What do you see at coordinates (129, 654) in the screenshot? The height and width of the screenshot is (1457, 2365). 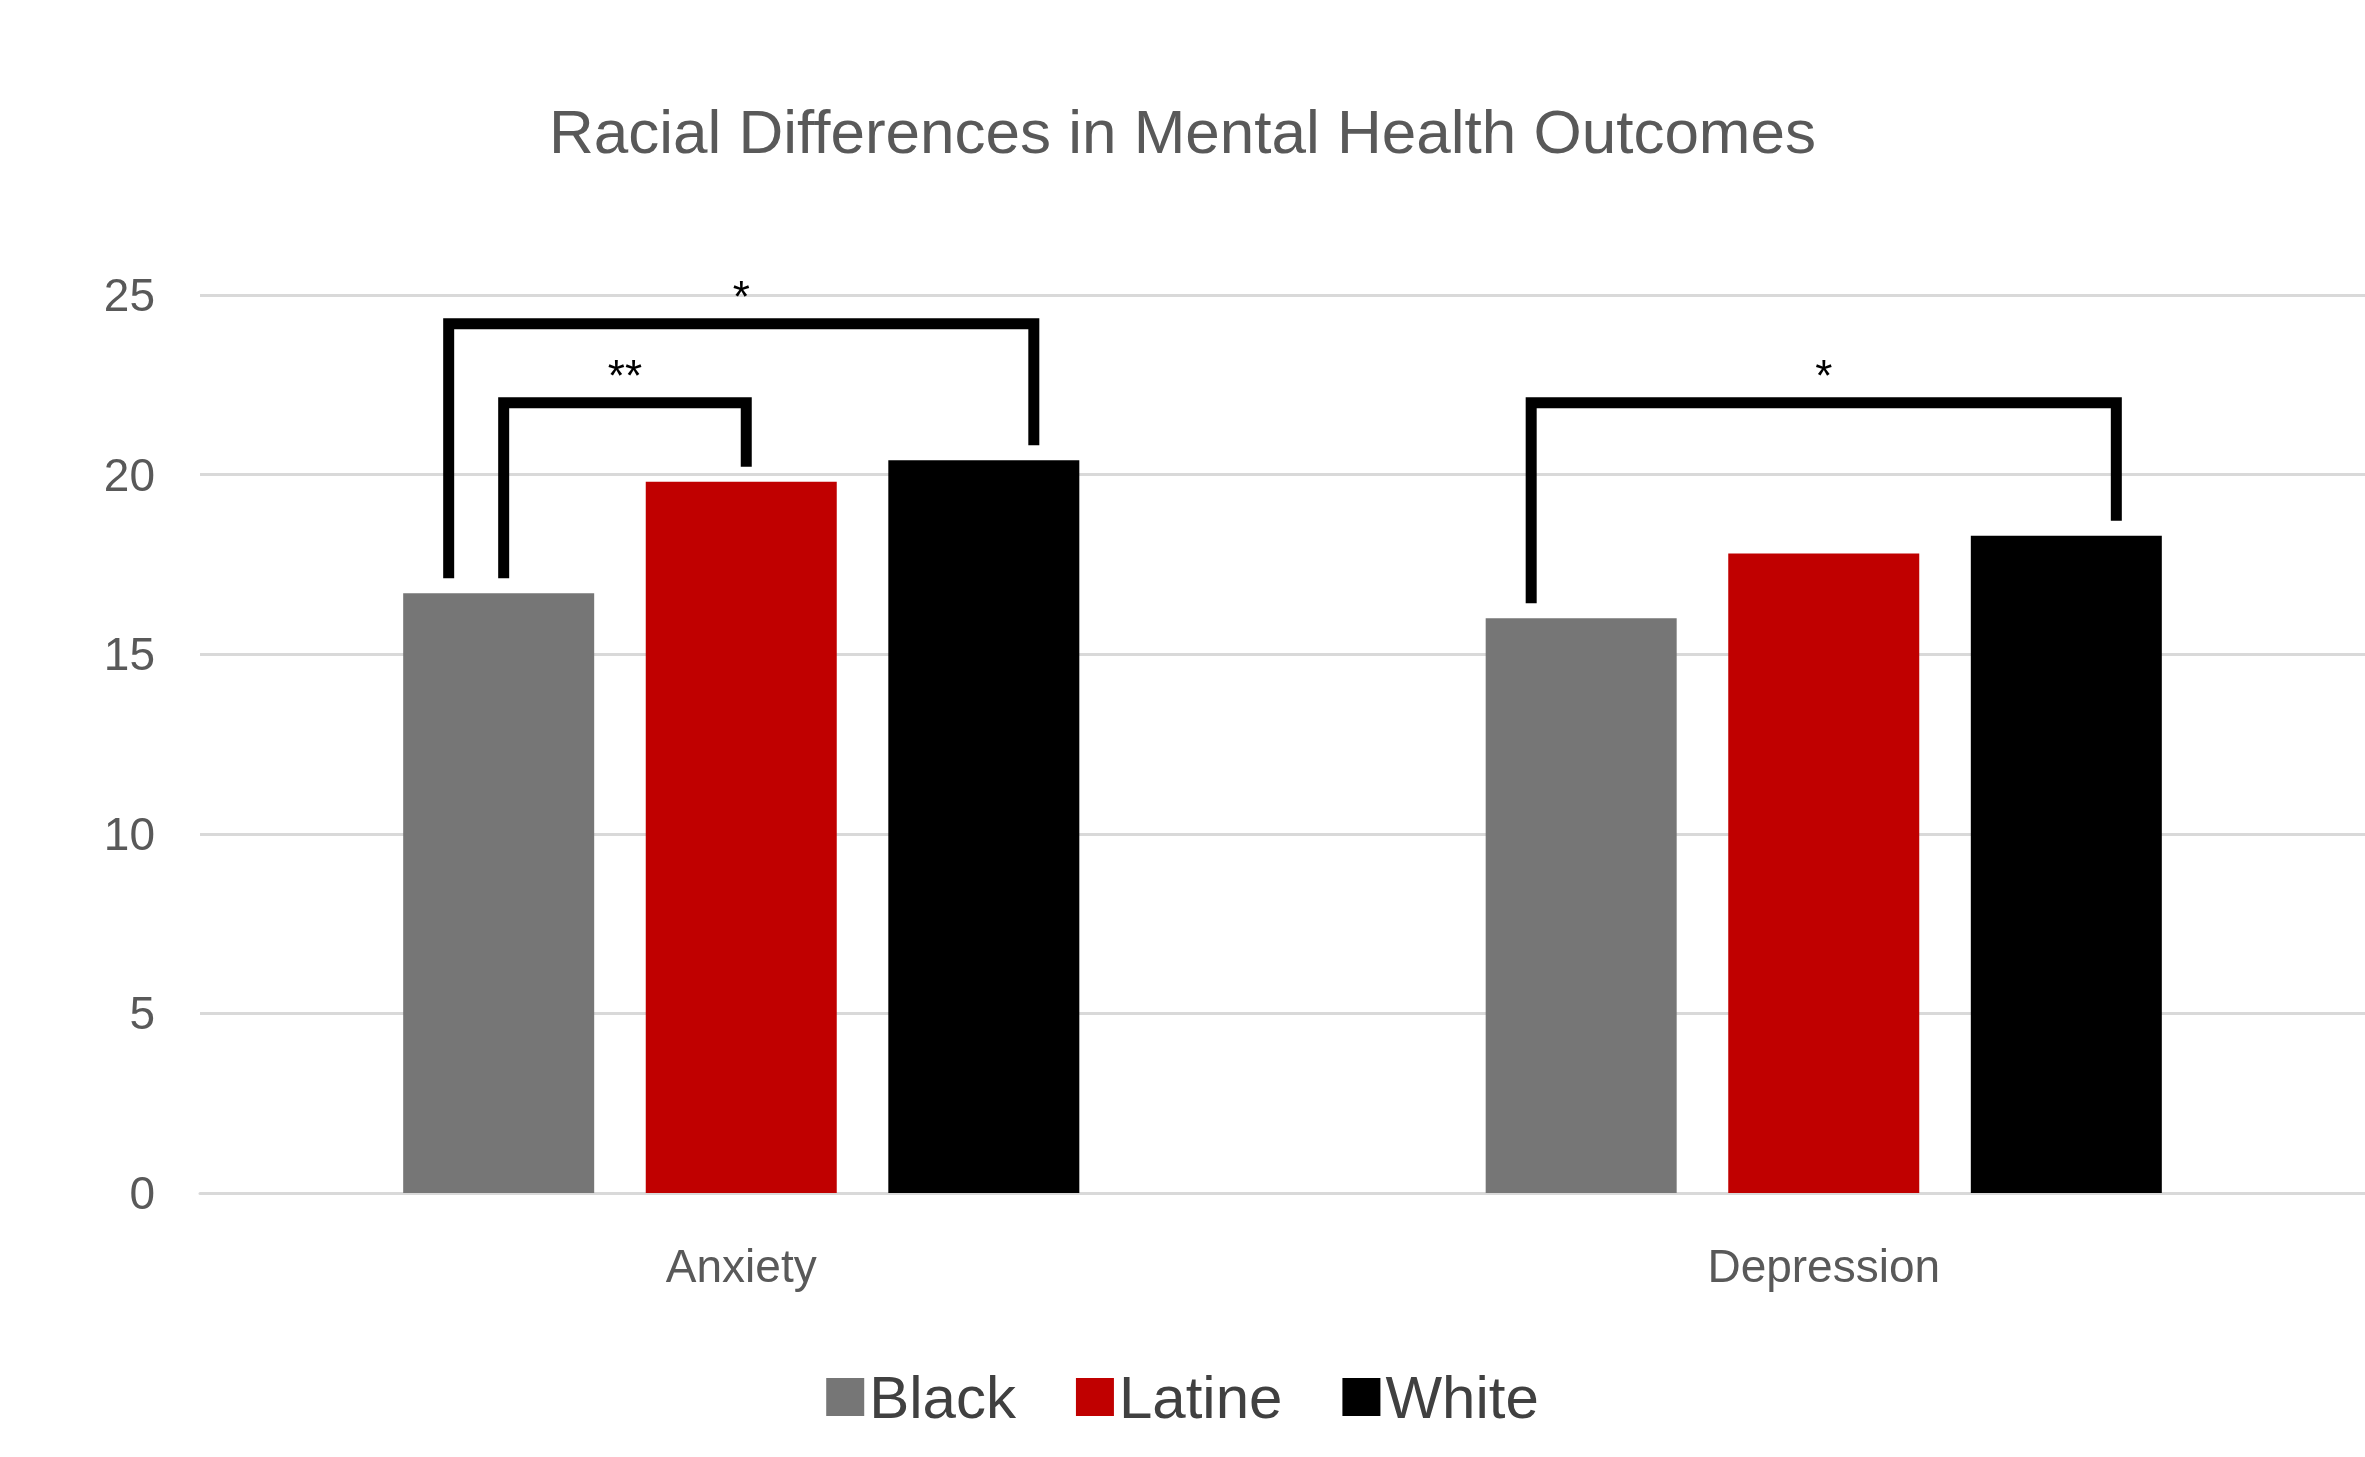 I see `y-tick-label: 15` at bounding box center [129, 654].